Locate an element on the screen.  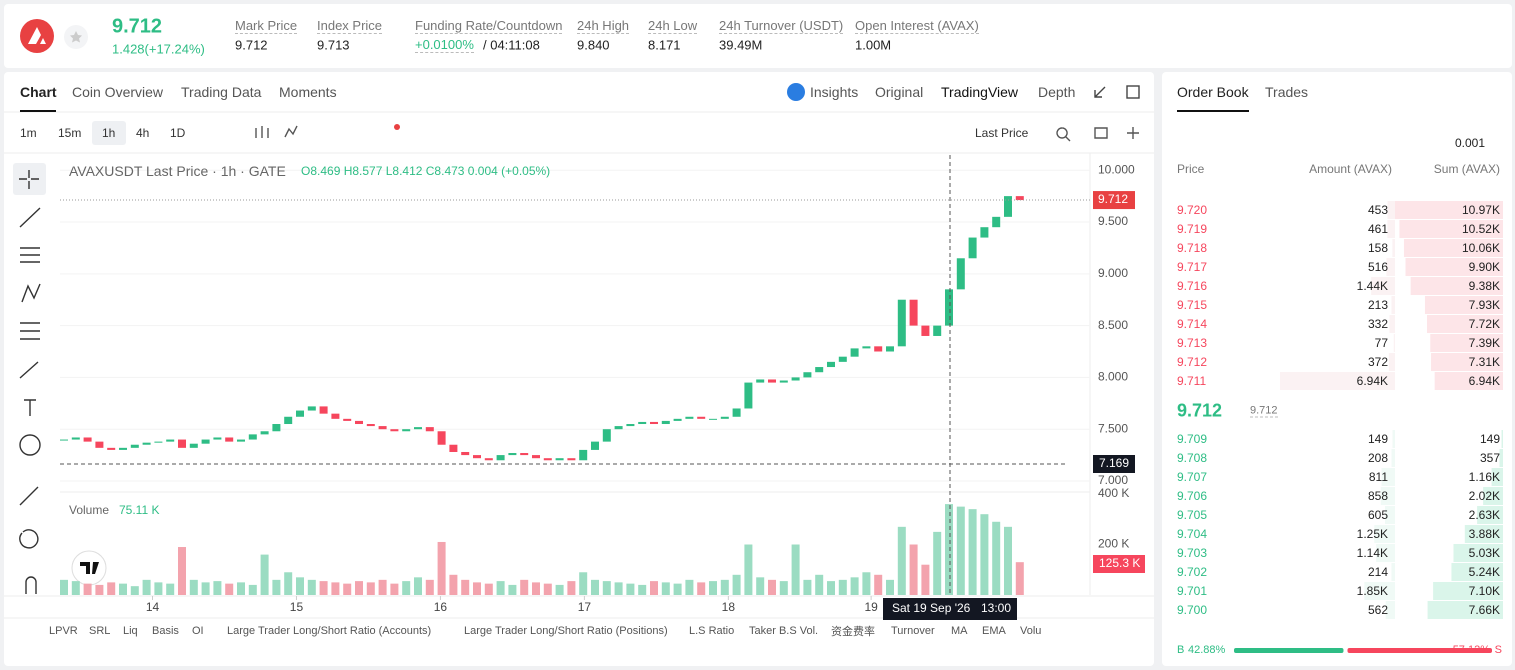
interval: 1D is located at coordinates (178, 133).